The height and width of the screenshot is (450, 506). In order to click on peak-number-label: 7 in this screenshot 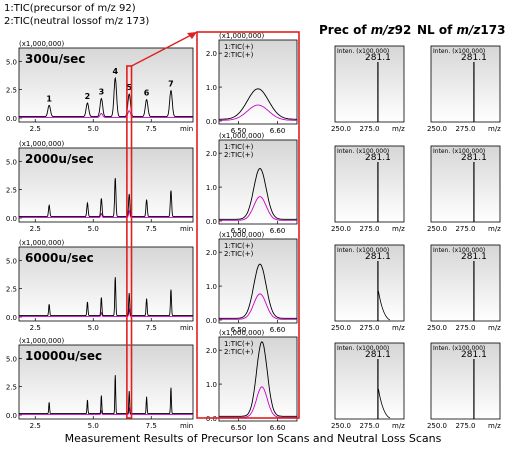, I will do `click(171, 84)`.